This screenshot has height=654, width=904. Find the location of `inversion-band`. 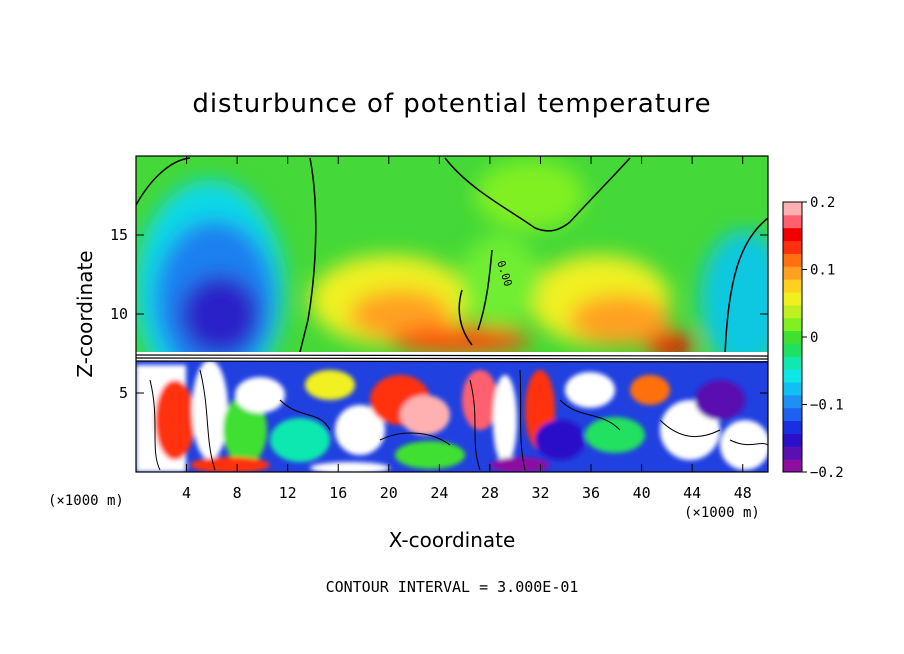

inversion-band is located at coordinates (452, 356).